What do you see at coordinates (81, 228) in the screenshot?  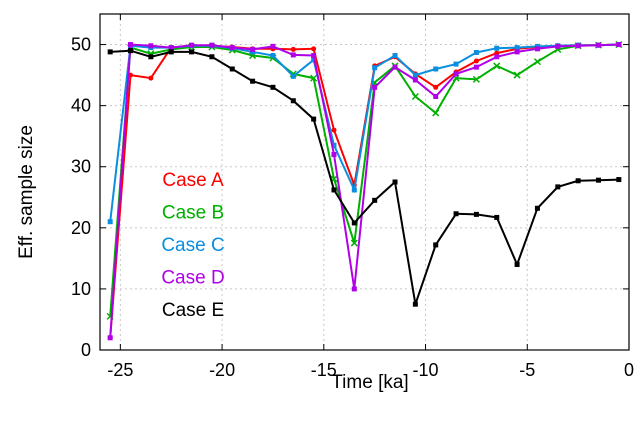 I see `y-tick-label: 20` at bounding box center [81, 228].